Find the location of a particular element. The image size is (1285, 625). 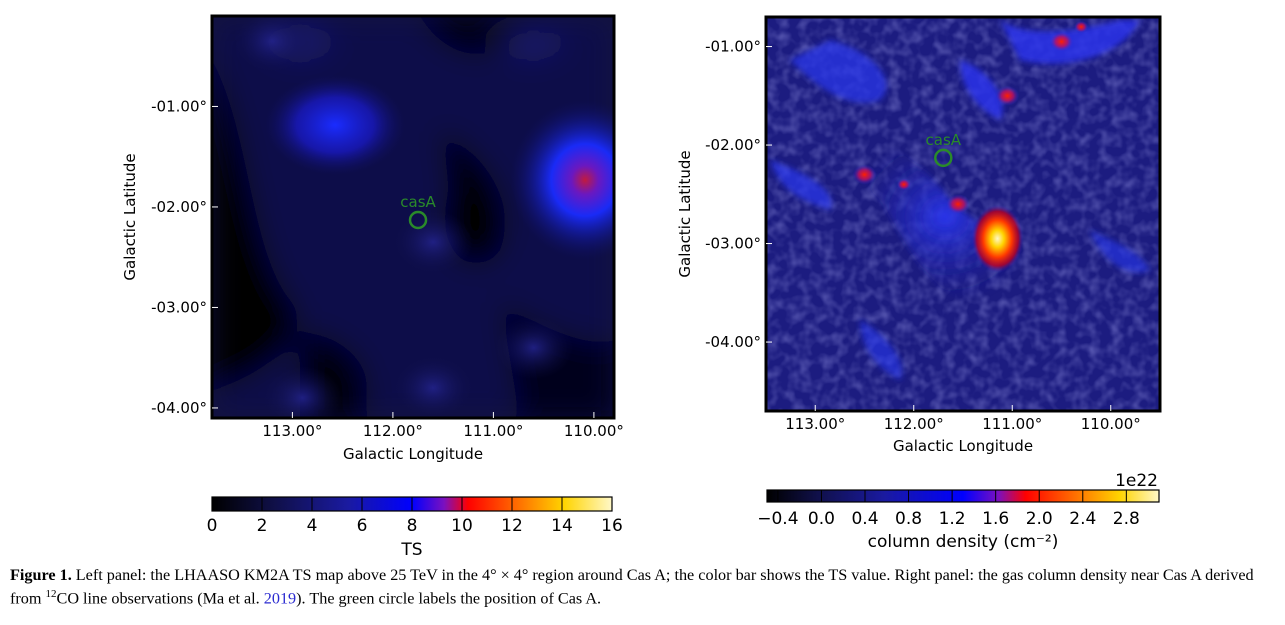

right-ylabel: Galactic Latitude is located at coordinates (685, 213).